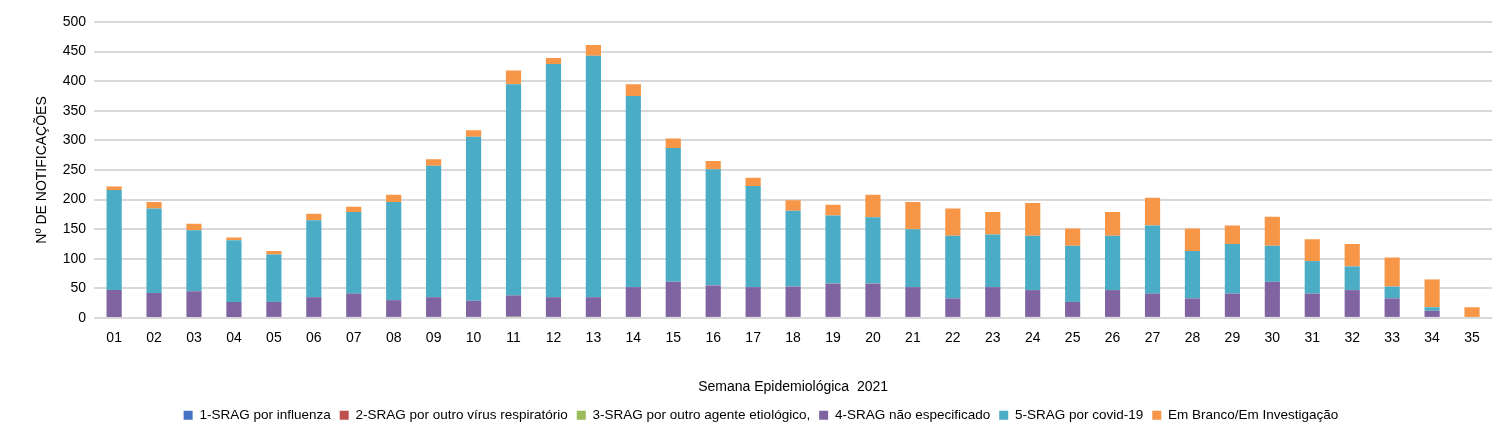  Describe the element at coordinates (713, 337) in the screenshot. I see `x-tick-label: 16` at that location.